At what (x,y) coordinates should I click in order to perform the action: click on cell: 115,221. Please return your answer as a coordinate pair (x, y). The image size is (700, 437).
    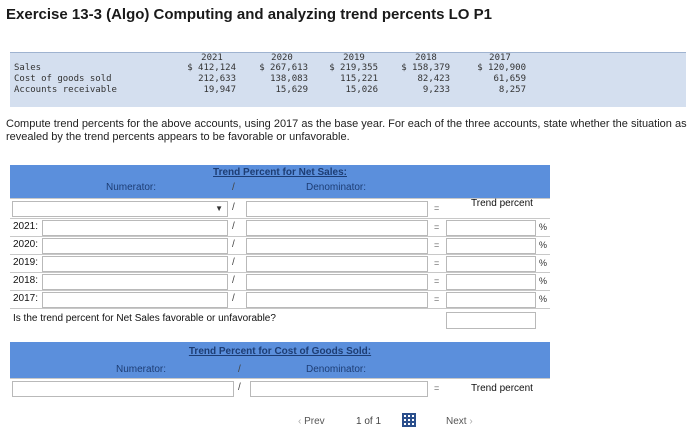
    Looking at the image, I should click on (359, 79).